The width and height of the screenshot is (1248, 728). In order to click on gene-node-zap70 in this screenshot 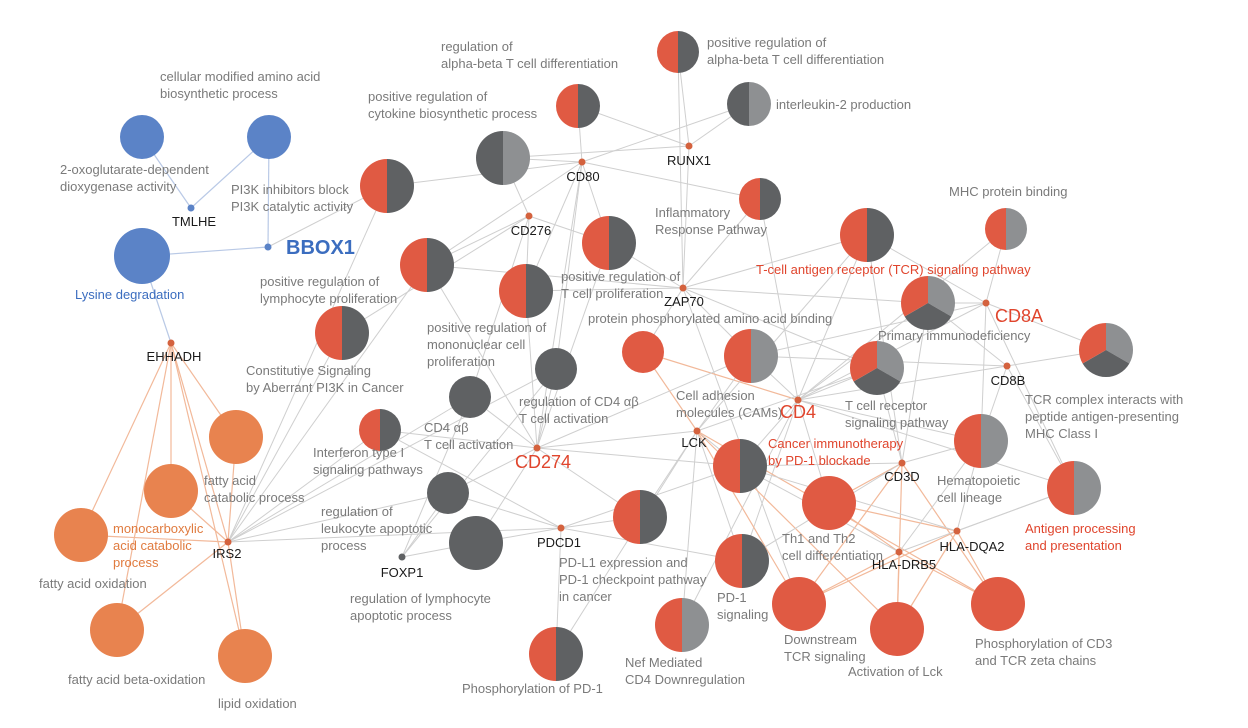, I will do `click(683, 288)`.